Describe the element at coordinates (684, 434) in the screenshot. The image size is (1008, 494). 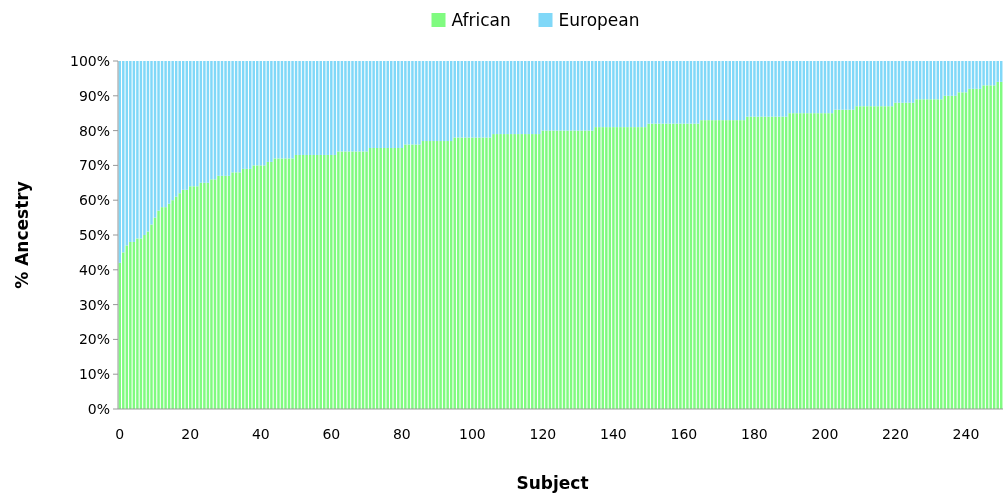
I see `x-tick-label: 160` at that location.